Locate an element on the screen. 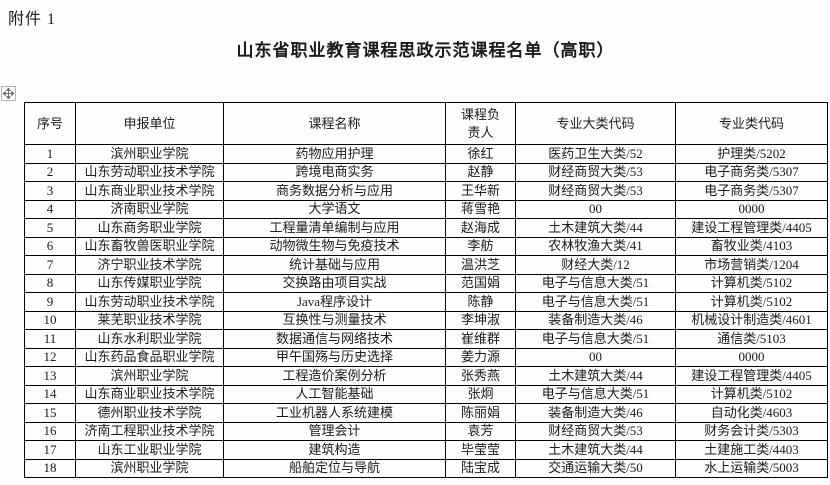 Image resolution: width=830 pixels, height=485 pixels. table-cell: 山东畜牧兽医职业学院 is located at coordinates (149, 246).